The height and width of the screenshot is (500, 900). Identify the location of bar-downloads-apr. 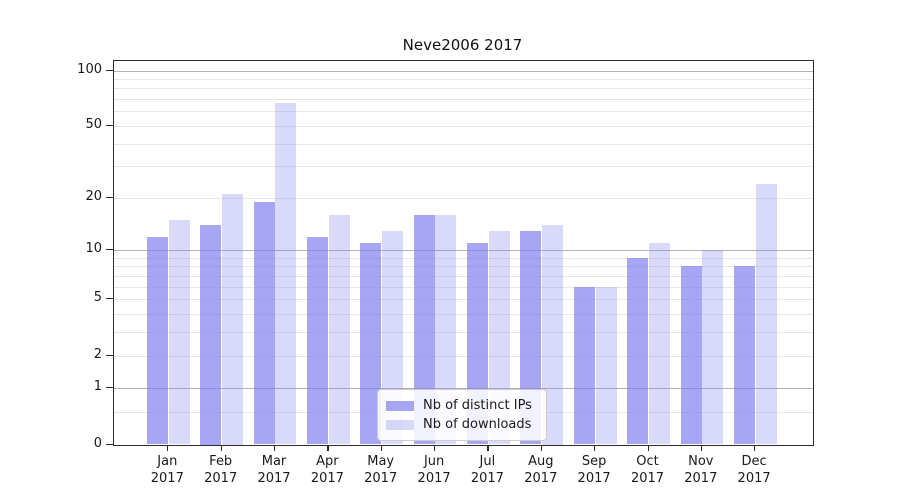
(339, 329).